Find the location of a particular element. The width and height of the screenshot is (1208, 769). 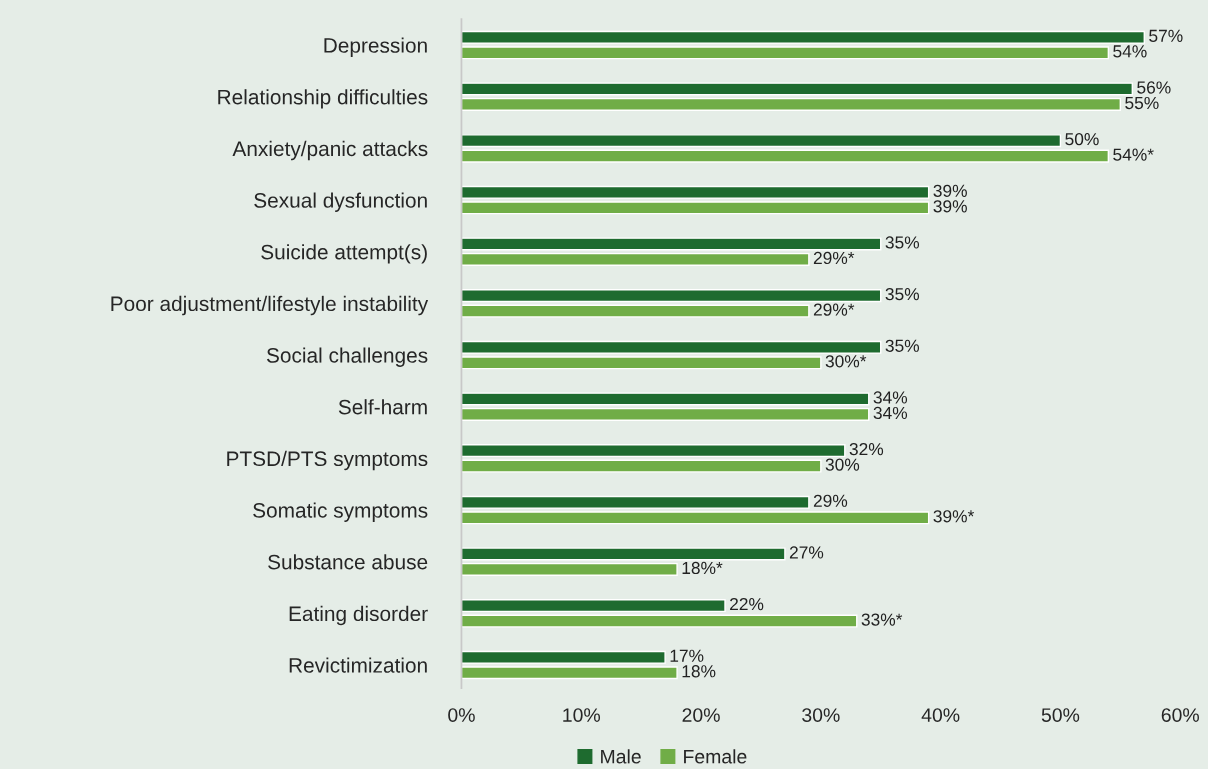

data-label: 27% is located at coordinates (806, 552).